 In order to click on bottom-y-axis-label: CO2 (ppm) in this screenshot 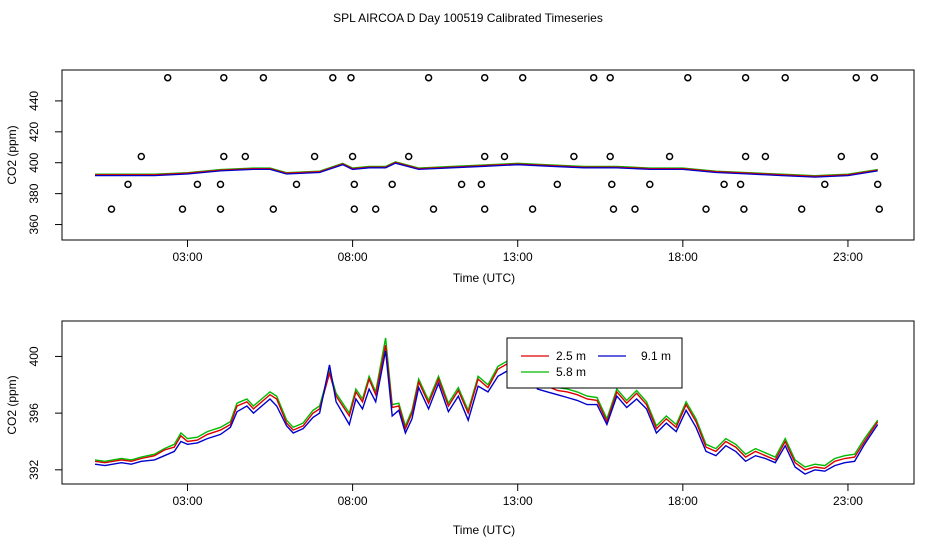, I will do `click(12, 404)`.